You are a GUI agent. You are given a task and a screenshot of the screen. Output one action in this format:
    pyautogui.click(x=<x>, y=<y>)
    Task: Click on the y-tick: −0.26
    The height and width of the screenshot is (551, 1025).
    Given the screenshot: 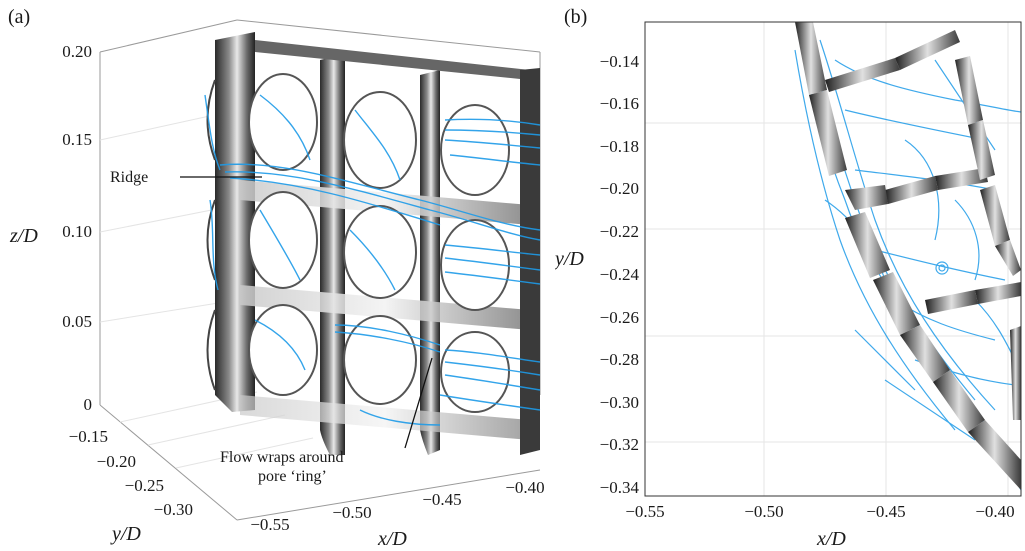 What is the action you would take?
    pyautogui.click(x=619, y=317)
    